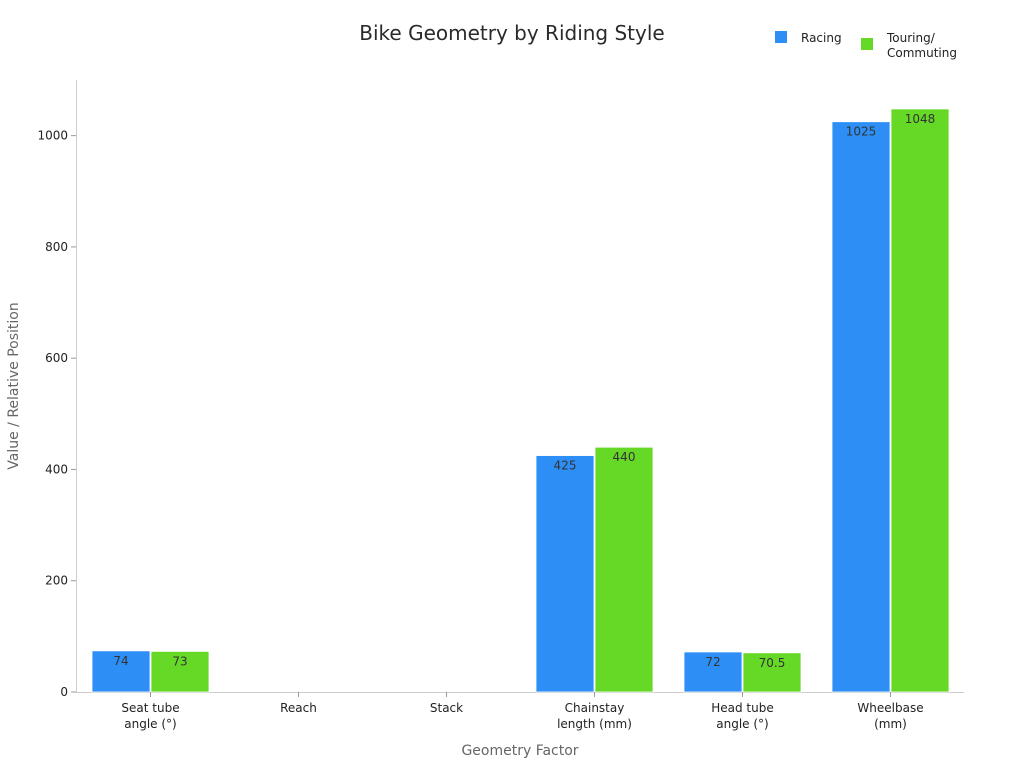  What do you see at coordinates (179, 661) in the screenshot?
I see `bar-data-label: 73` at bounding box center [179, 661].